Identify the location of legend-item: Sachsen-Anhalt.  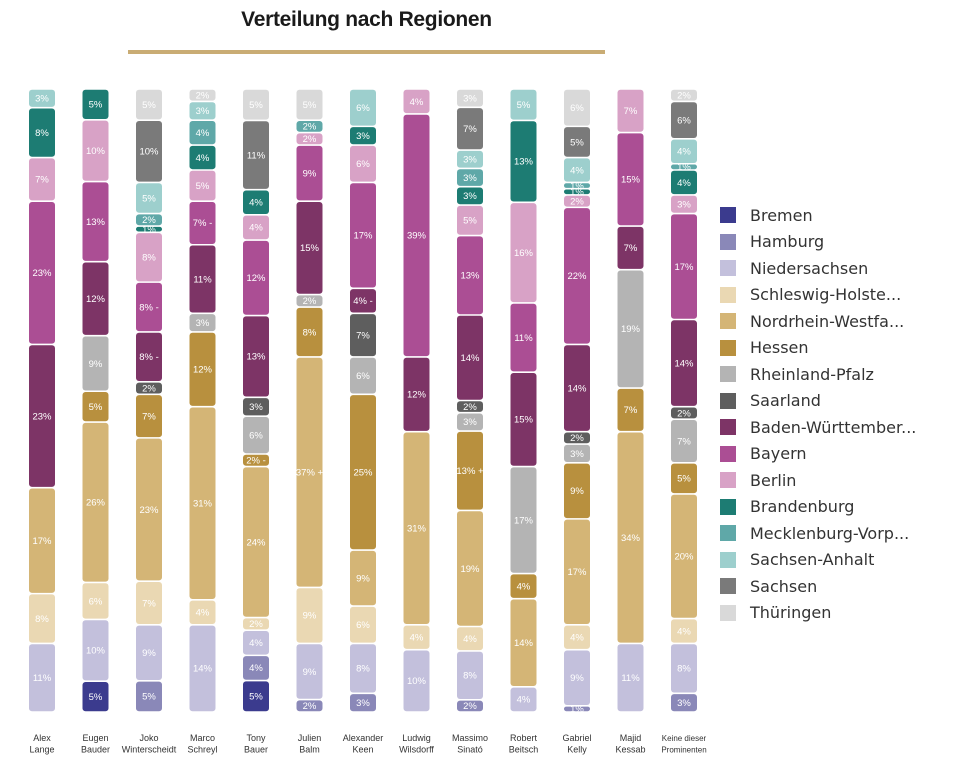
(818, 560).